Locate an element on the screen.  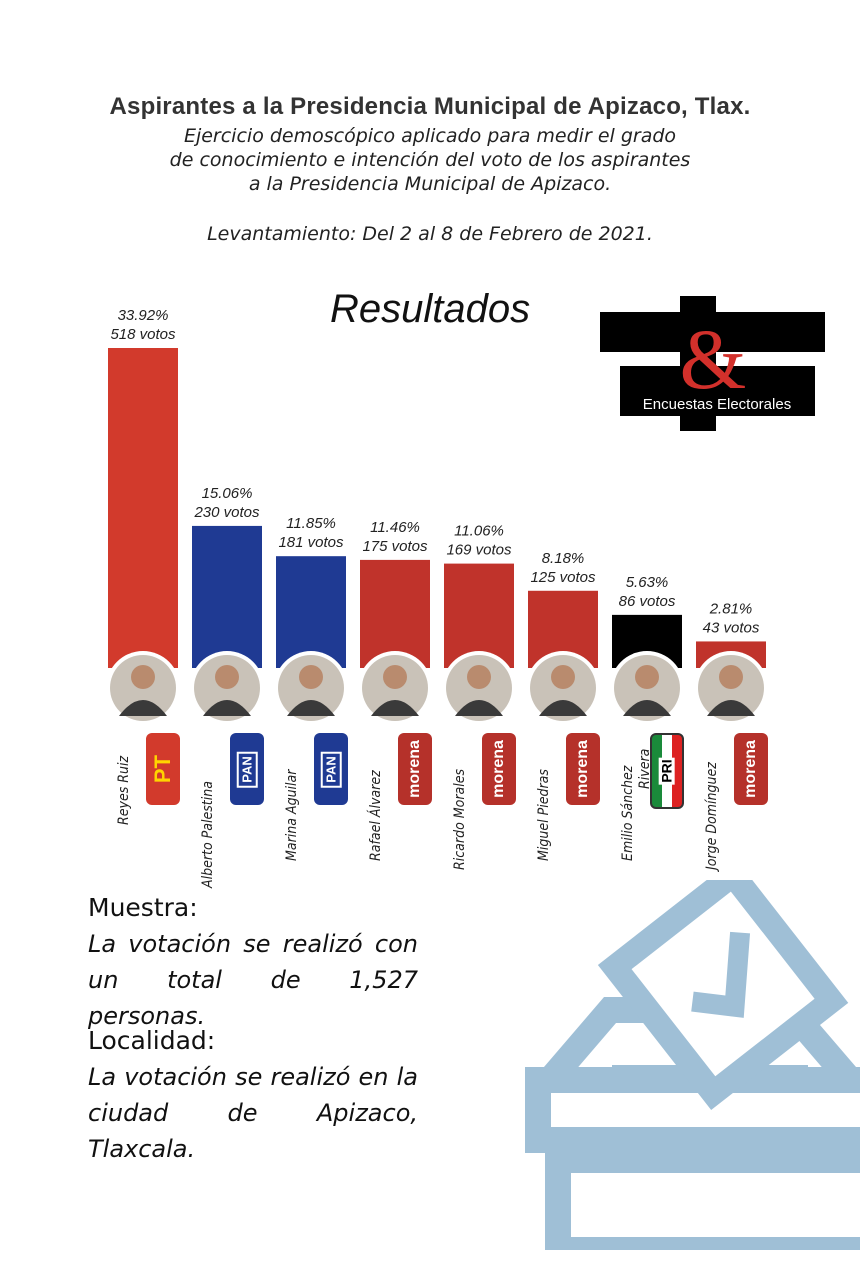
ballot-box-icon is located at coordinates (692, 1065).